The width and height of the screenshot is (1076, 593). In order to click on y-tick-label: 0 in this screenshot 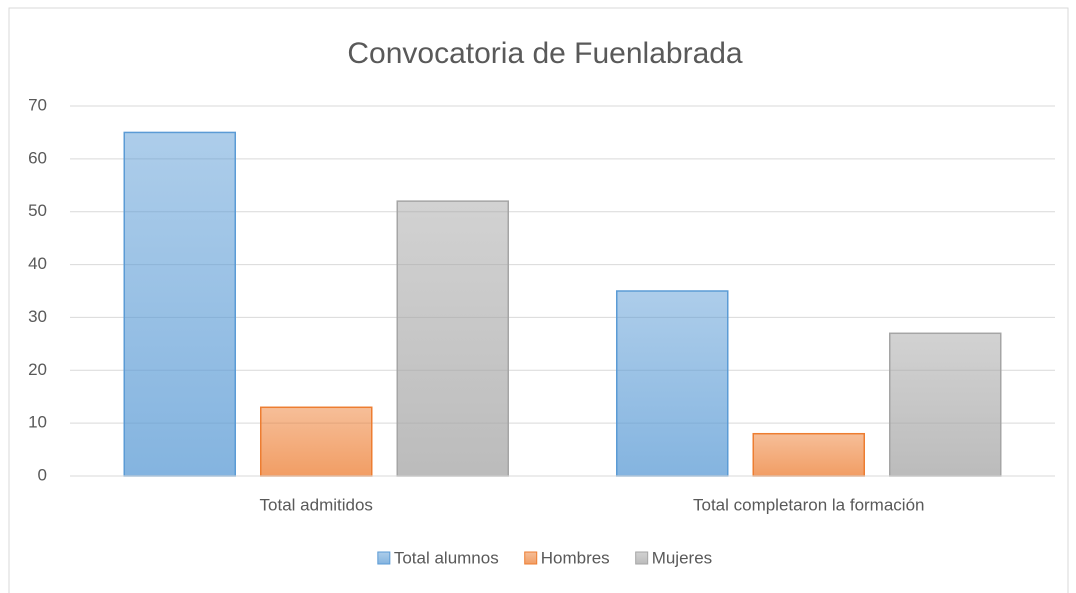, I will do `click(42, 474)`.